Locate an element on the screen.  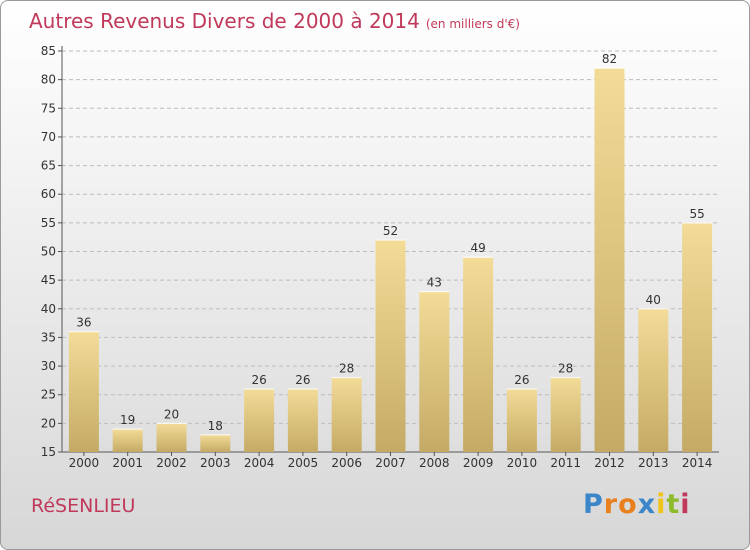
y-tick-label: 35 is located at coordinates (48, 337).